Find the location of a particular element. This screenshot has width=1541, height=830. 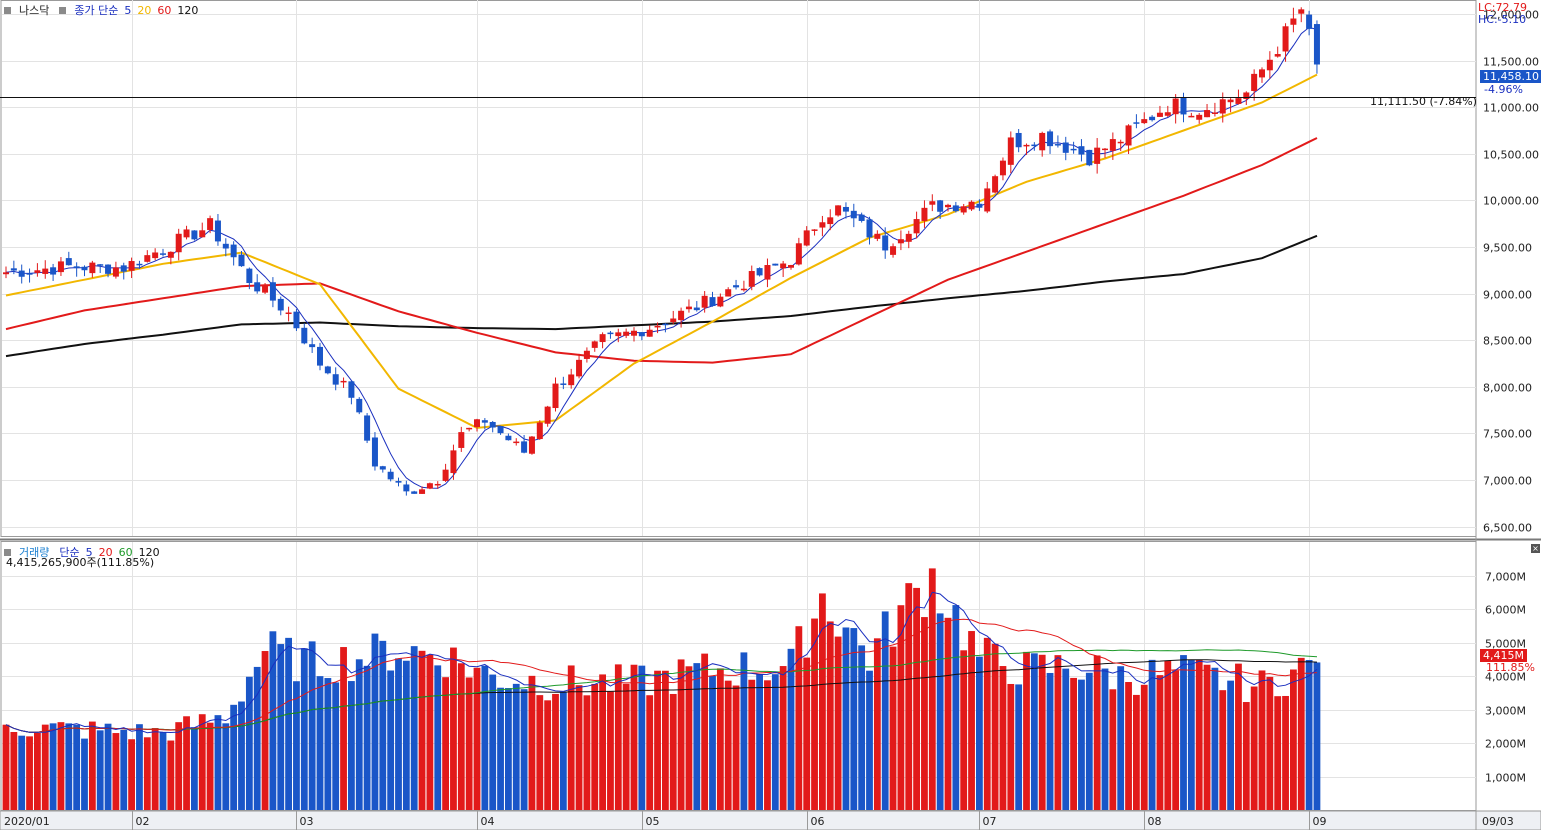

pane-close-icon: × is located at coordinates (1535, 548).